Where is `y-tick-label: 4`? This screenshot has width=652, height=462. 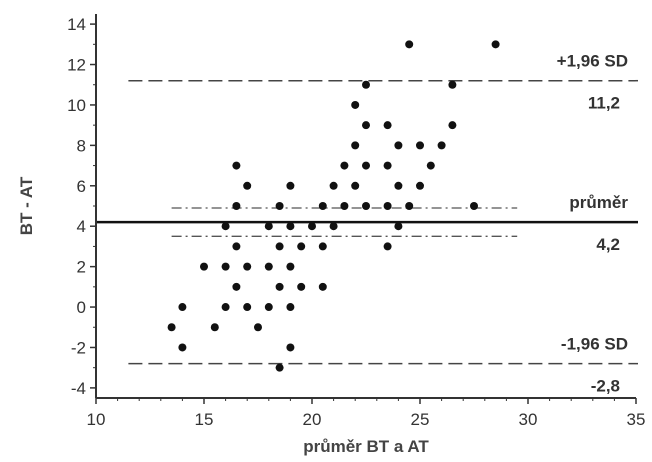
y-tick-label: 4 is located at coordinates (81, 226).